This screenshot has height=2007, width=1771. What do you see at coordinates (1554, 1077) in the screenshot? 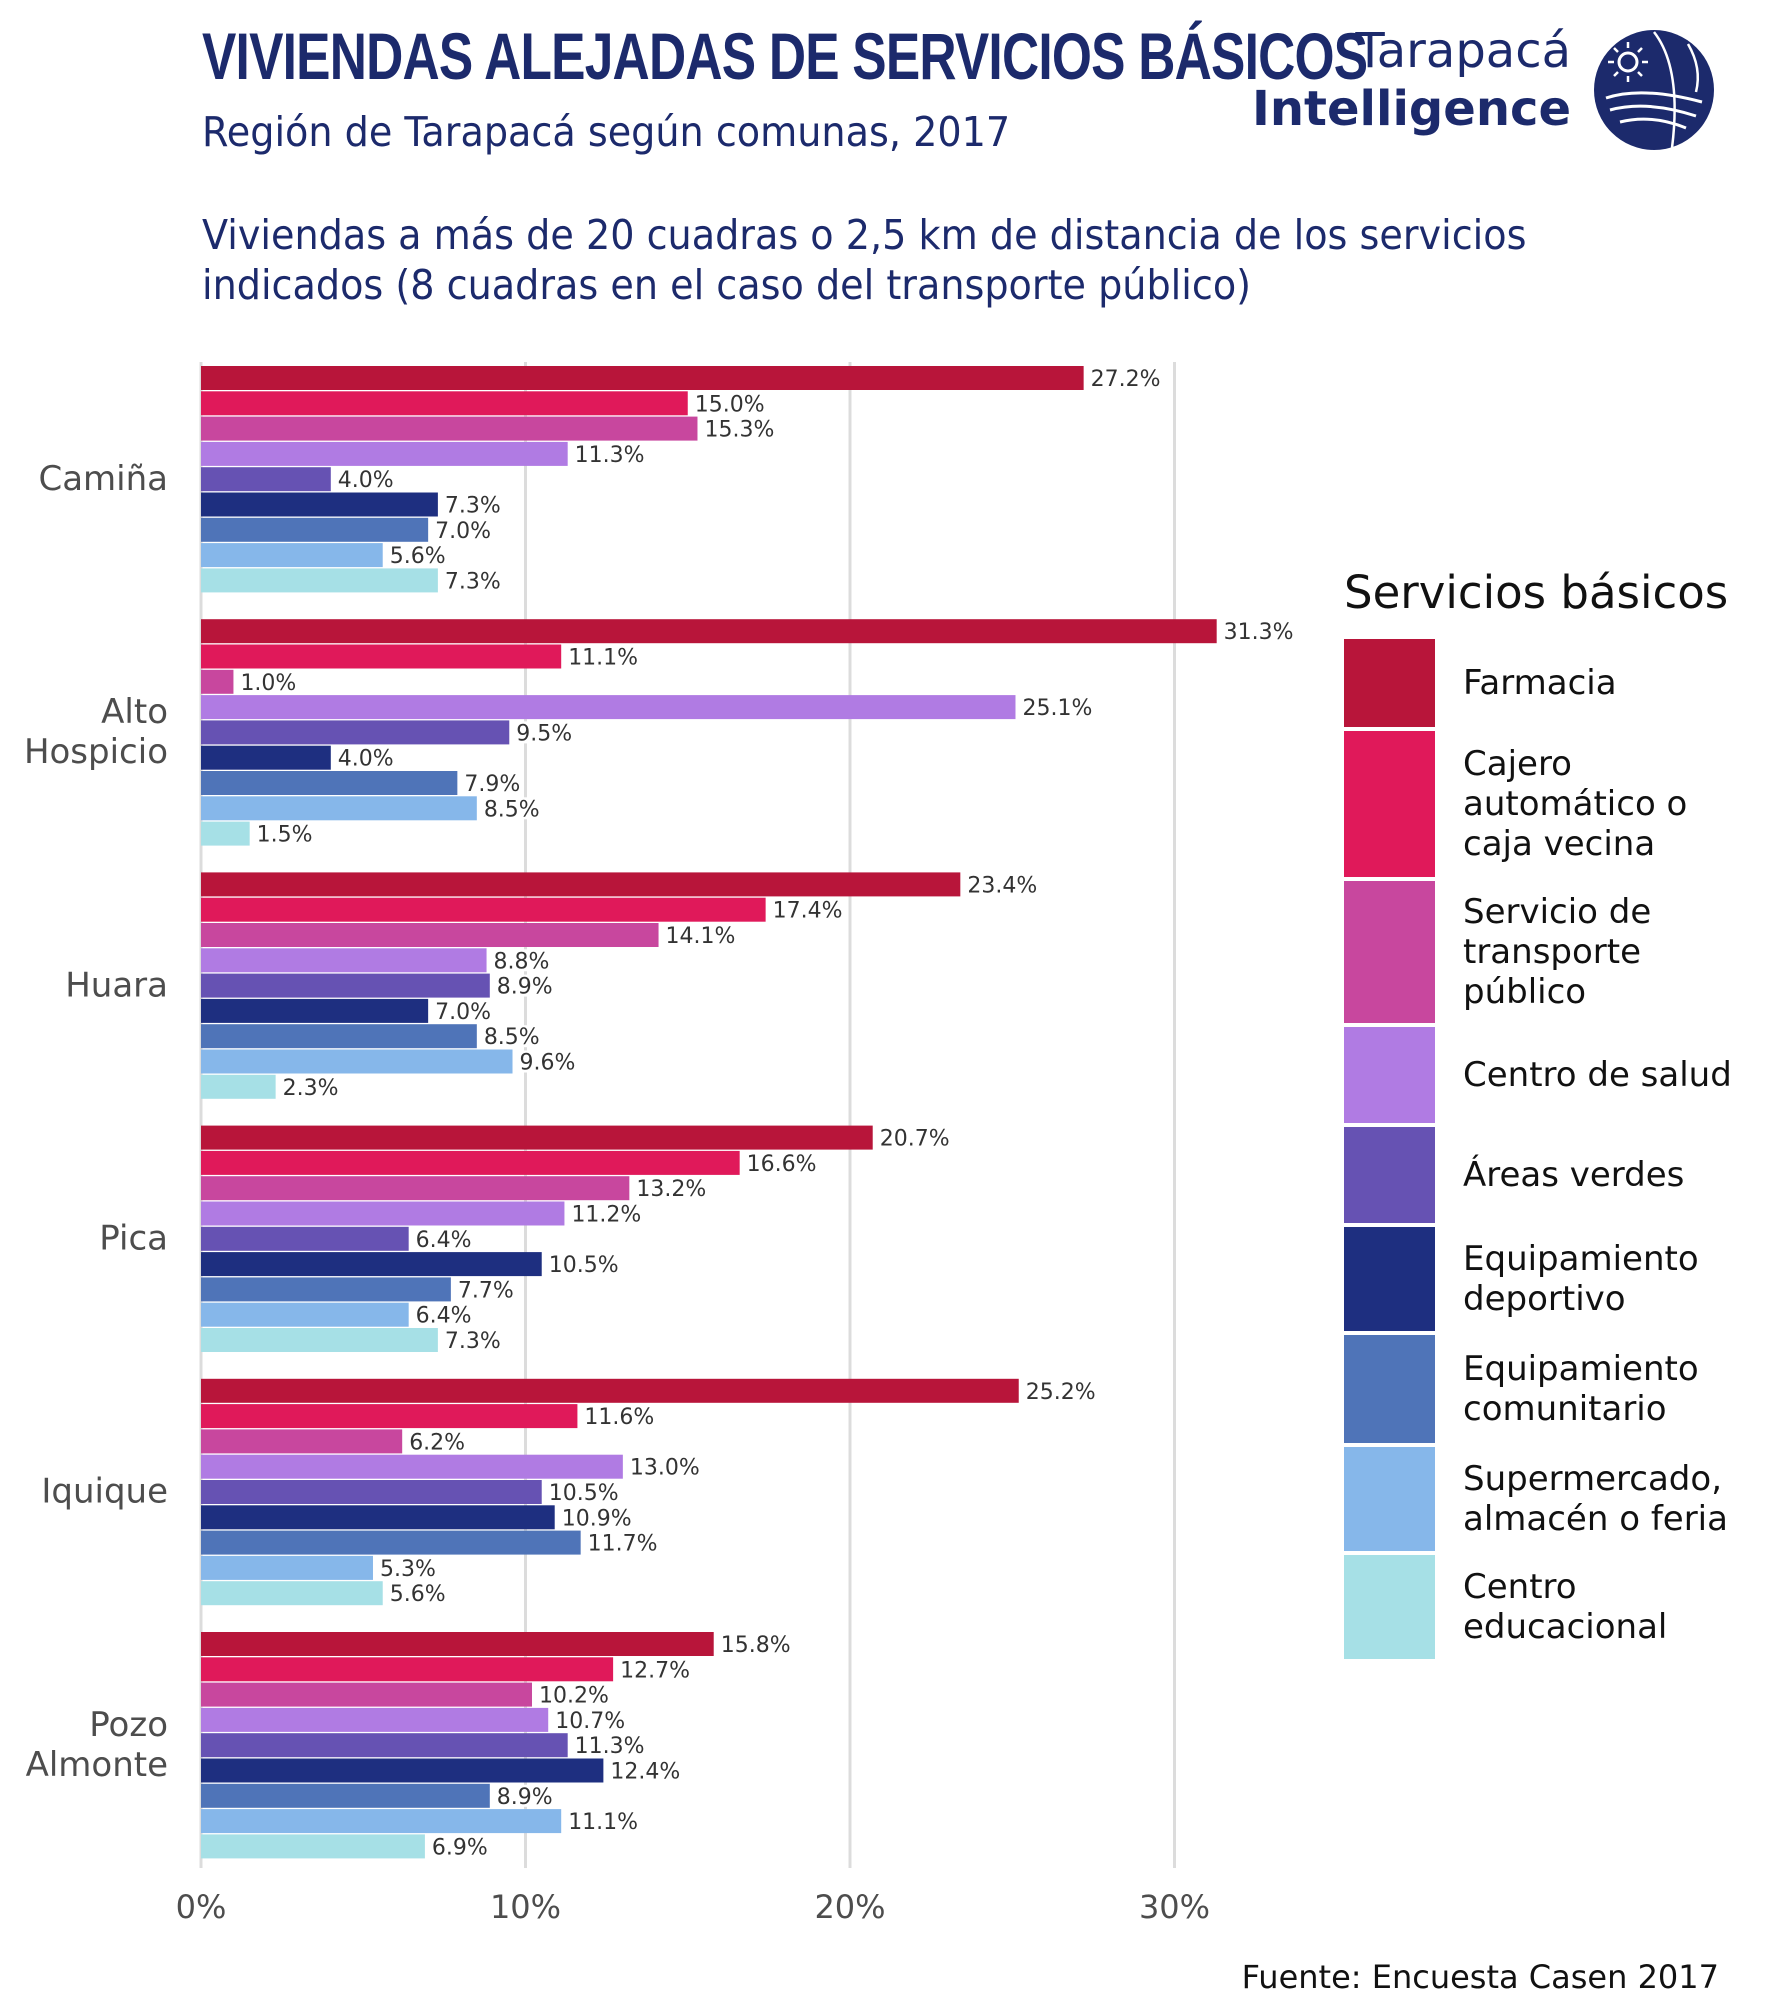
I see `legend-item: Centro de salud` at bounding box center [1554, 1077].